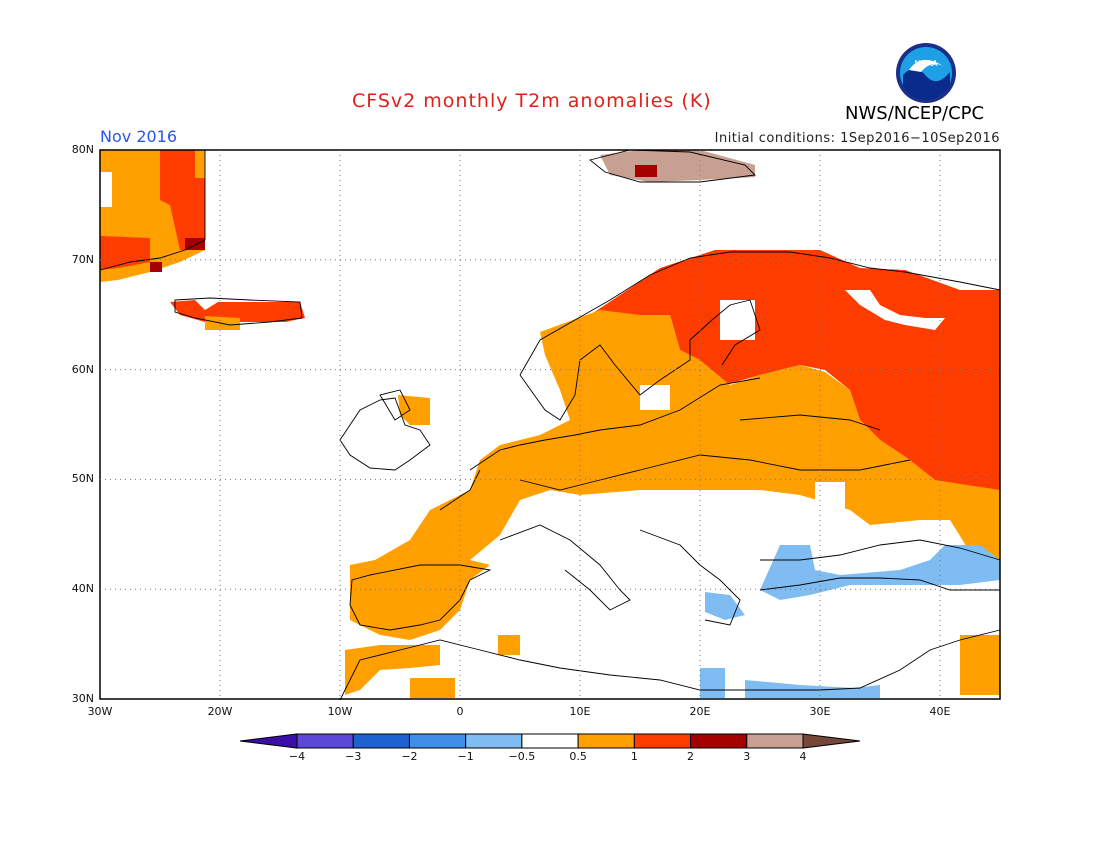 The width and height of the screenshot is (1100, 850). What do you see at coordinates (340, 711) in the screenshot?
I see `lon-label: 10W` at bounding box center [340, 711].